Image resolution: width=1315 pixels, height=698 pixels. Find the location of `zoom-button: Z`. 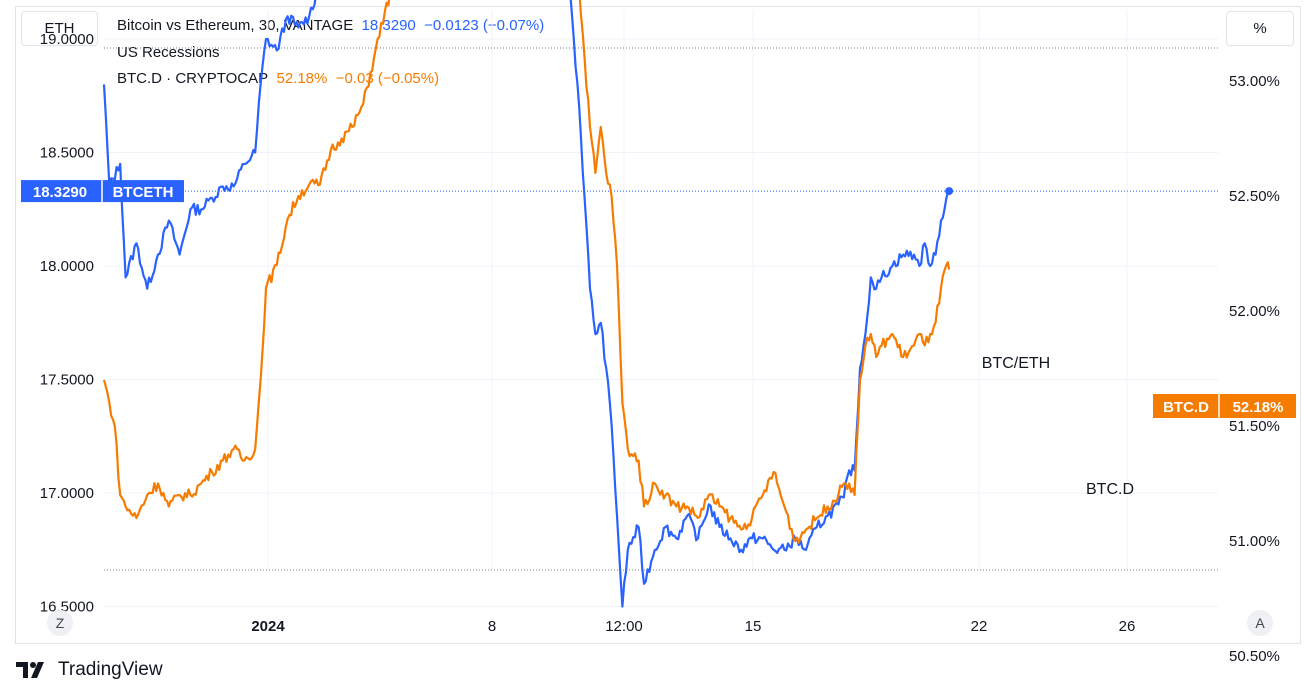

zoom-button: Z is located at coordinates (60, 623).